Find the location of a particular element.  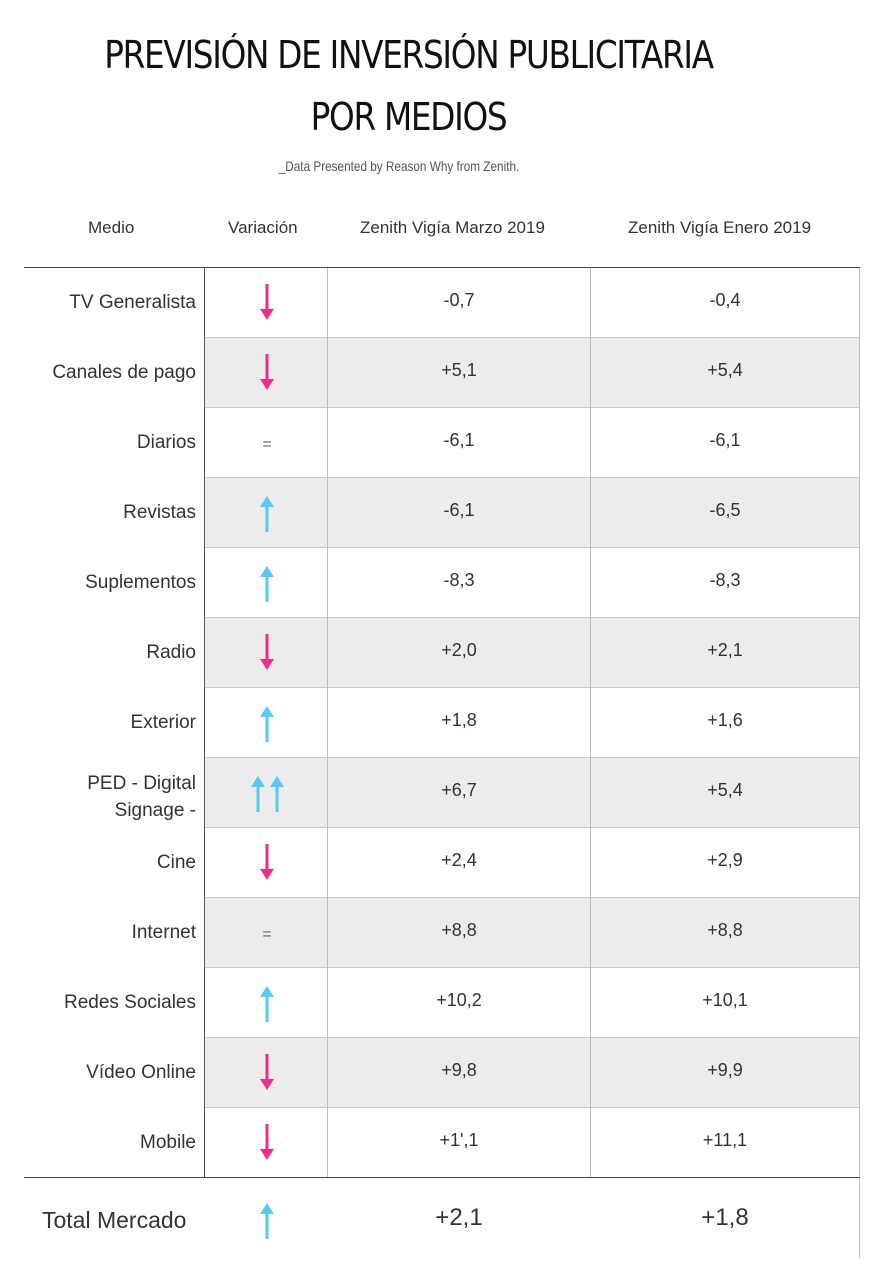

row-enero-value: +9,9 is located at coordinates (725, 1070).